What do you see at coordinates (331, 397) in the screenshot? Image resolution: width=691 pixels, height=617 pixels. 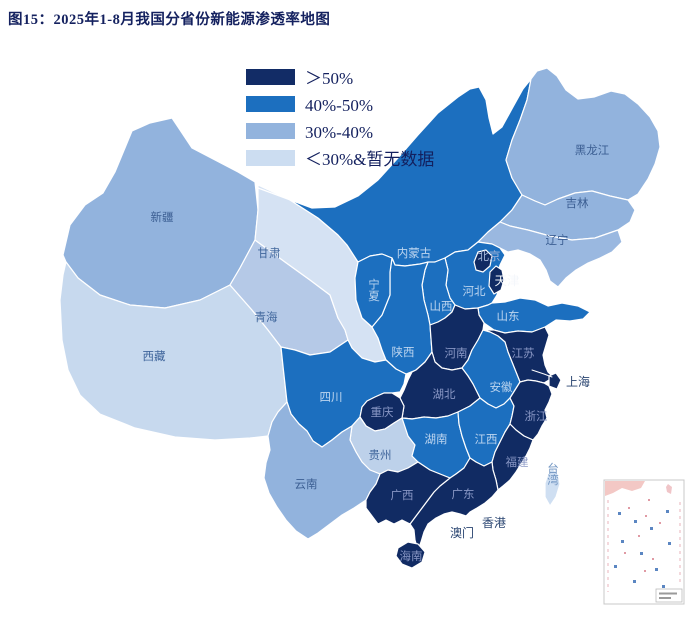 I see `province-label-sichuan: 四川` at bounding box center [331, 397].